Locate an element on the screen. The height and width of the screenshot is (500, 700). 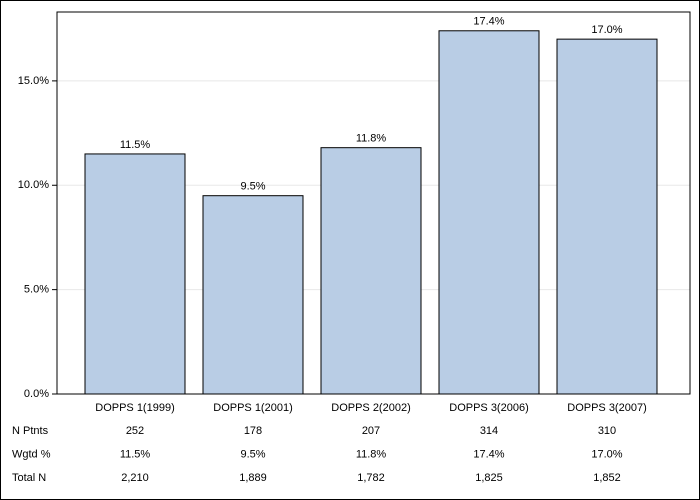
table-cell: 1,825 is located at coordinates (489, 478).